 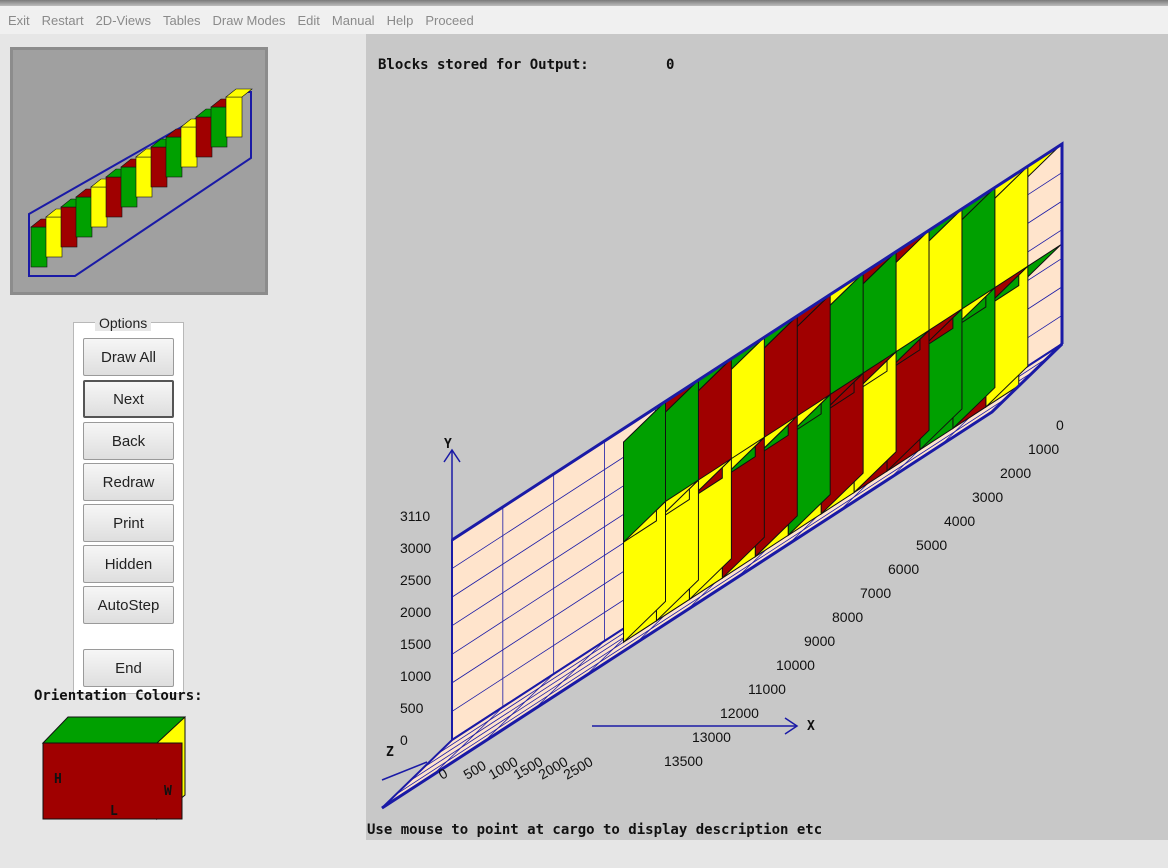 I want to click on overview-thumbnail-canvas, so click(x=140, y=182).